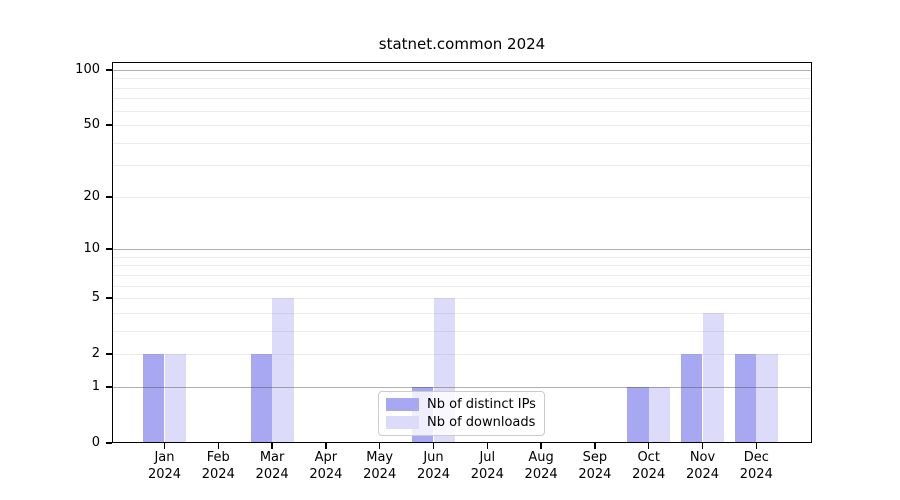  What do you see at coordinates (638, 414) in the screenshot?
I see `bar-distinct-ips-oct` at bounding box center [638, 414].